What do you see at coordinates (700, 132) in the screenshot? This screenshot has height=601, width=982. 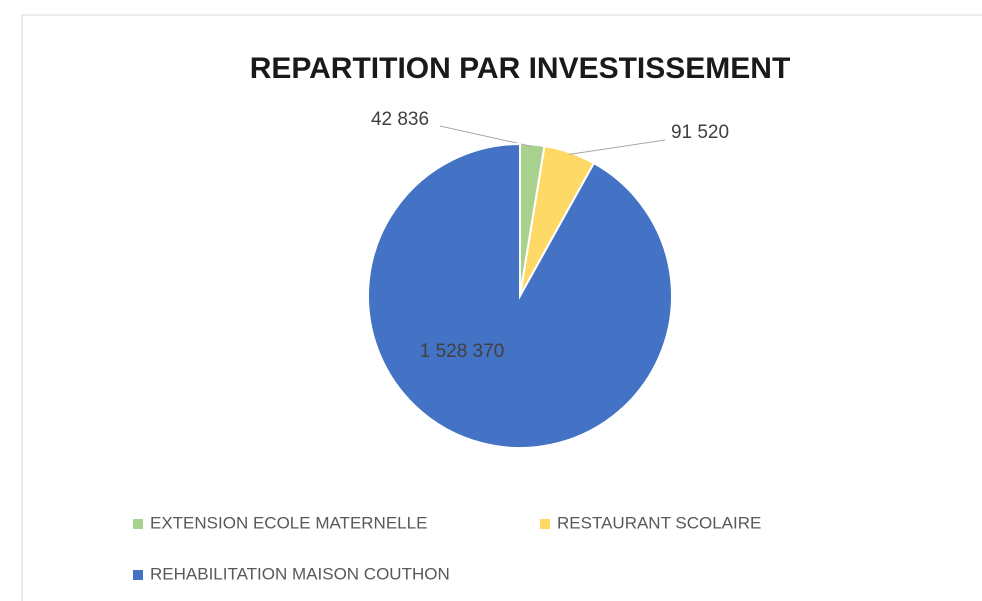 I see `data-label: 91 520` at bounding box center [700, 132].